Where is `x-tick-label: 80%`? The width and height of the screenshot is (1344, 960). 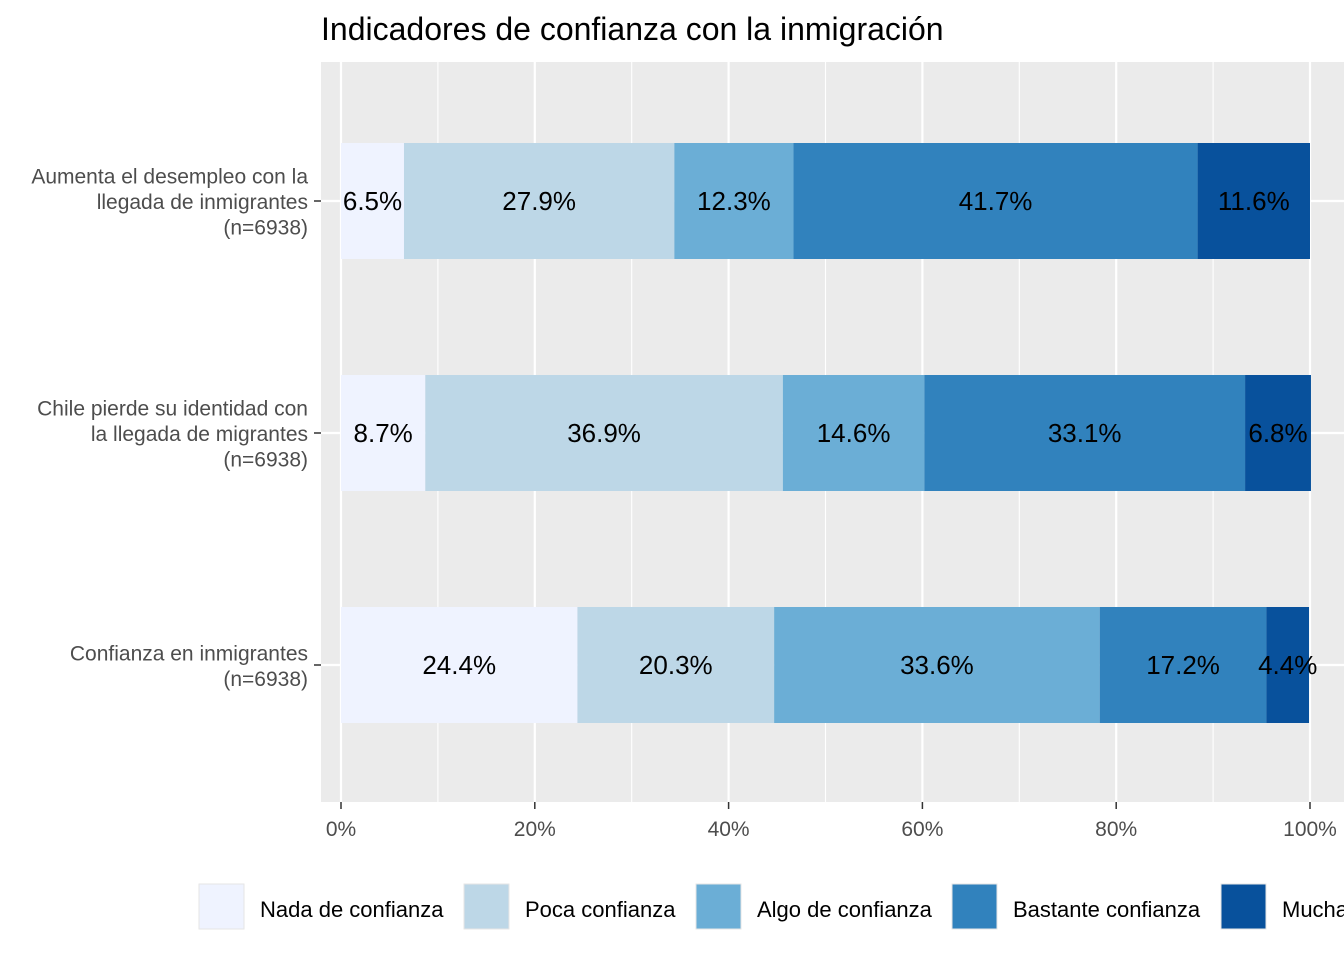
x-tick-label: 80% is located at coordinates (1116, 829).